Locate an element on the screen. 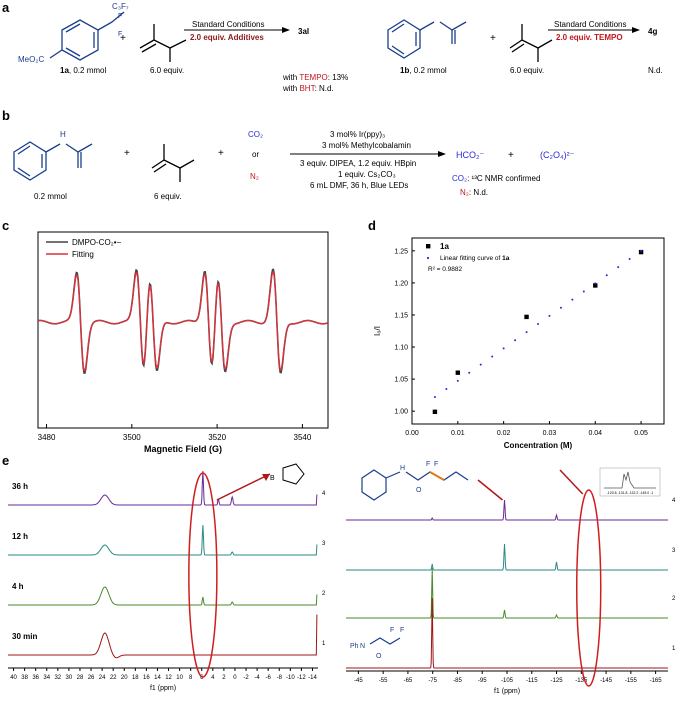 The image size is (685, 701). f-label-1a-2: F is located at coordinates (120, 34).